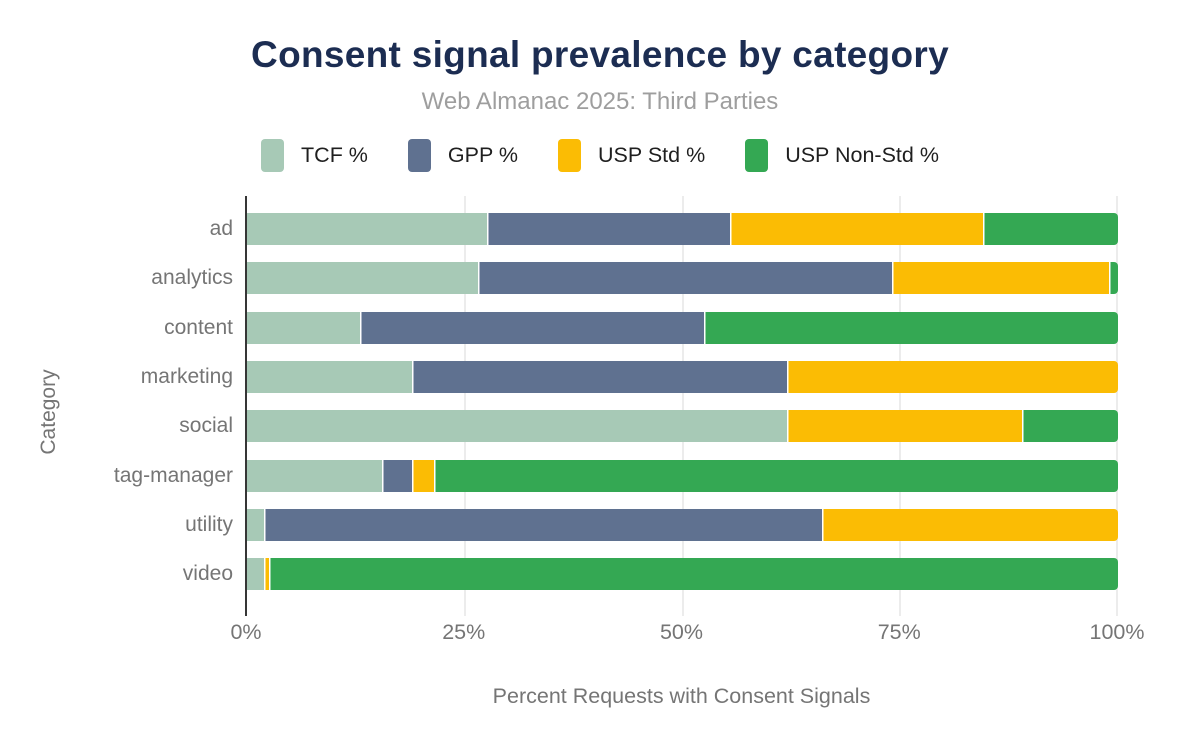  I want to click on bar-segment-ad-usp-std, so click(856, 229).